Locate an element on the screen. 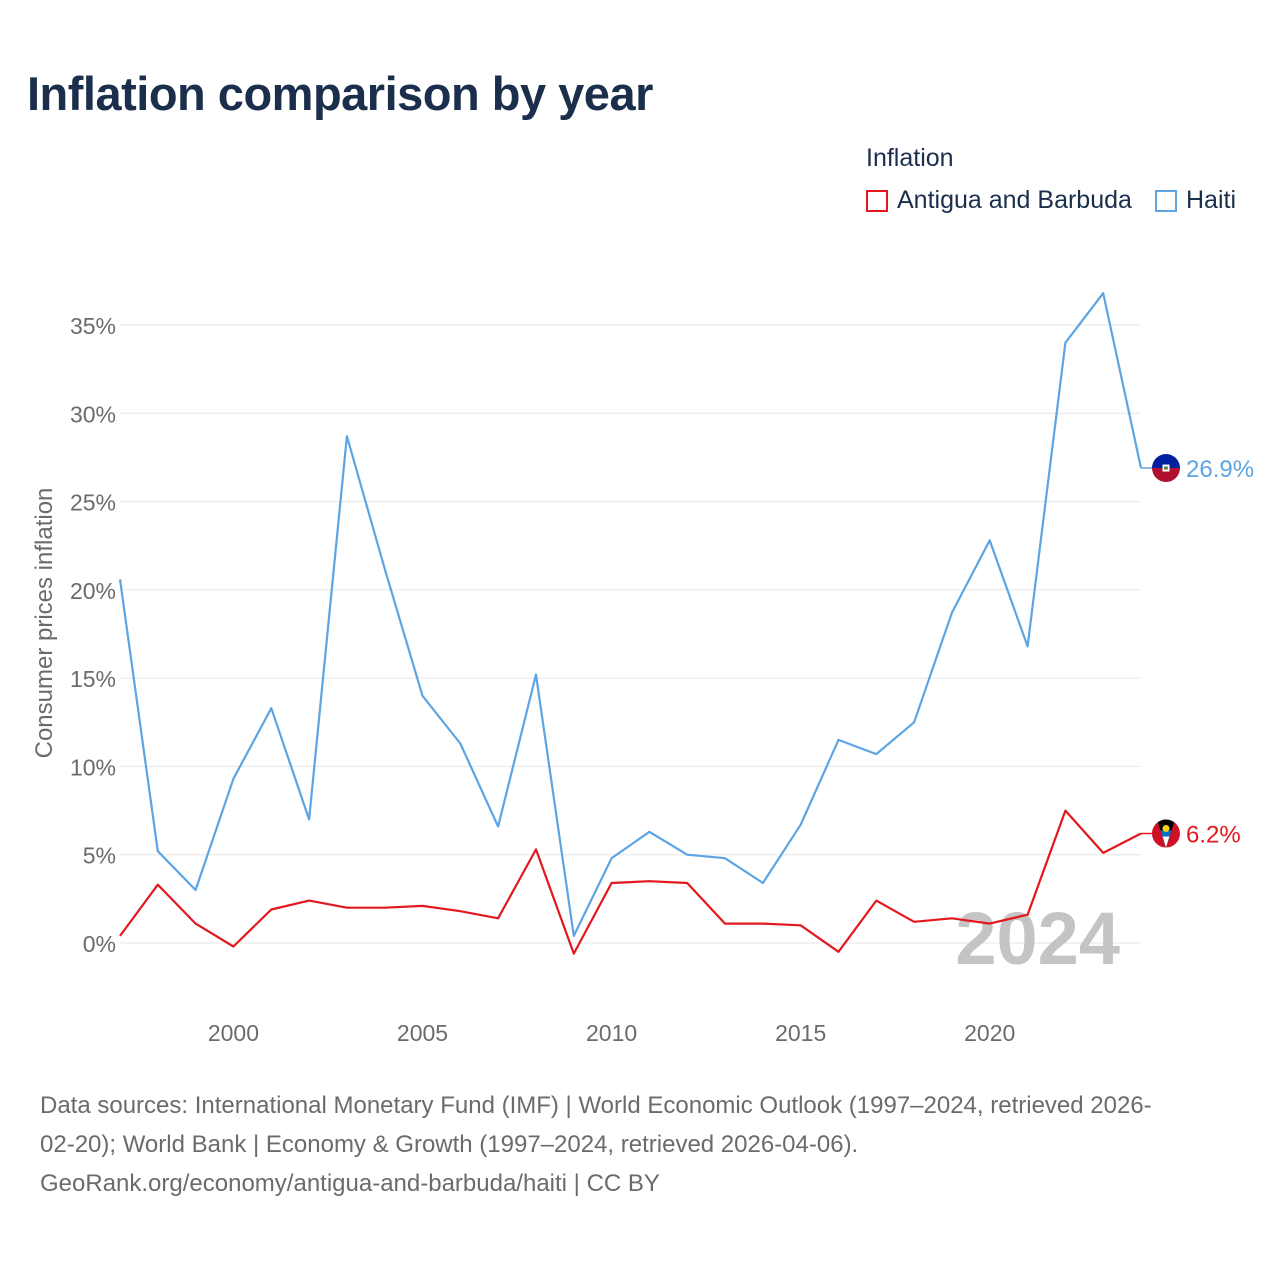 Image resolution: width=1280 pixels, height=1280 pixels. y-axis-label: Consumer prices inflation is located at coordinates (44, 623).